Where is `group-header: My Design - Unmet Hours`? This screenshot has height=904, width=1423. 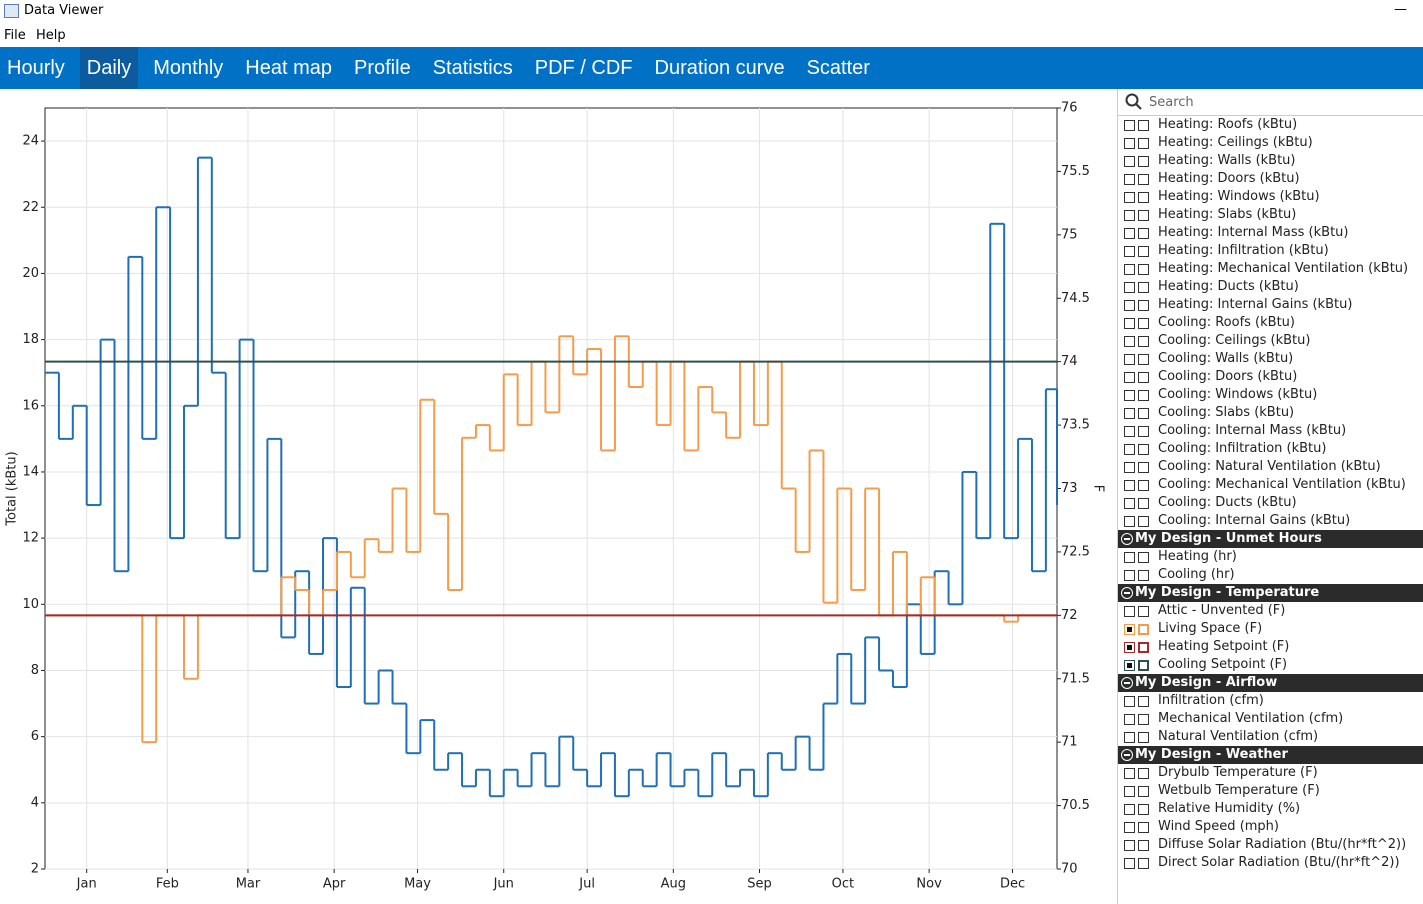 group-header: My Design - Unmet Hours is located at coordinates (1270, 539).